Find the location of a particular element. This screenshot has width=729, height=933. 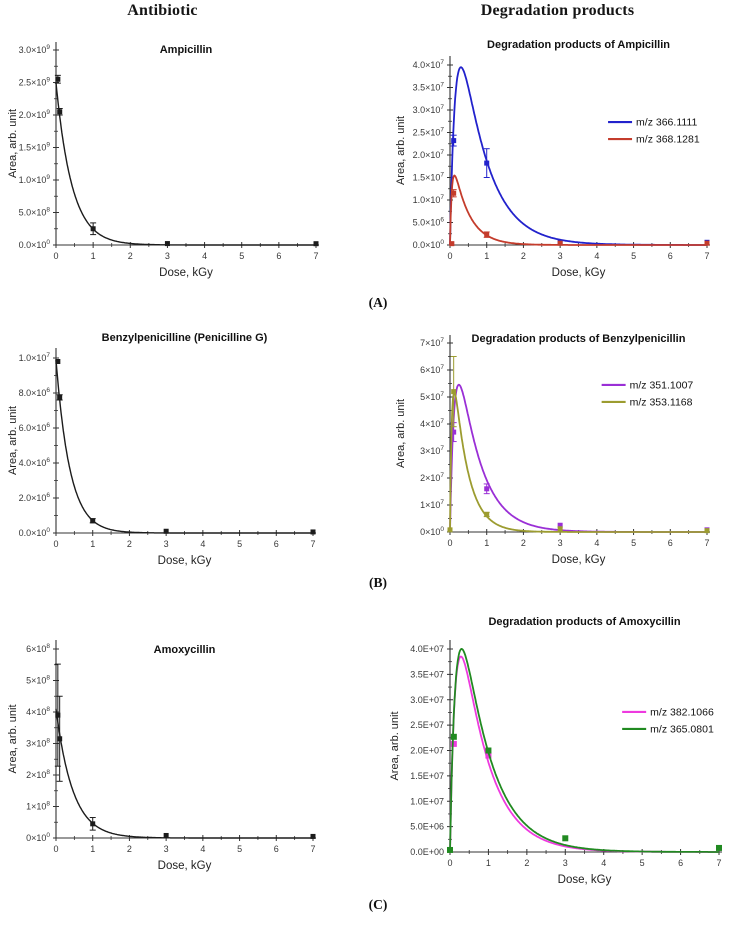

y-tick-label: 1×10⁷ is located at coordinates (432, 504).